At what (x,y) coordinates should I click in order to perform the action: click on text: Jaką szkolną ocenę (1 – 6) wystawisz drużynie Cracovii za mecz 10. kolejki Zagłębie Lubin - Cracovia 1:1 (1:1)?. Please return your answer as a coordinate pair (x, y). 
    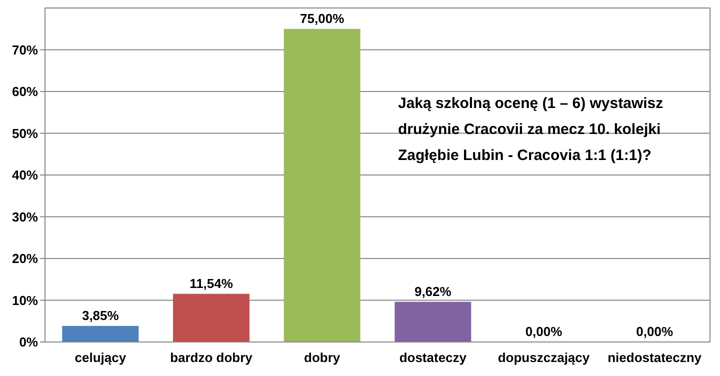
    Looking at the image, I should click on (531, 129).